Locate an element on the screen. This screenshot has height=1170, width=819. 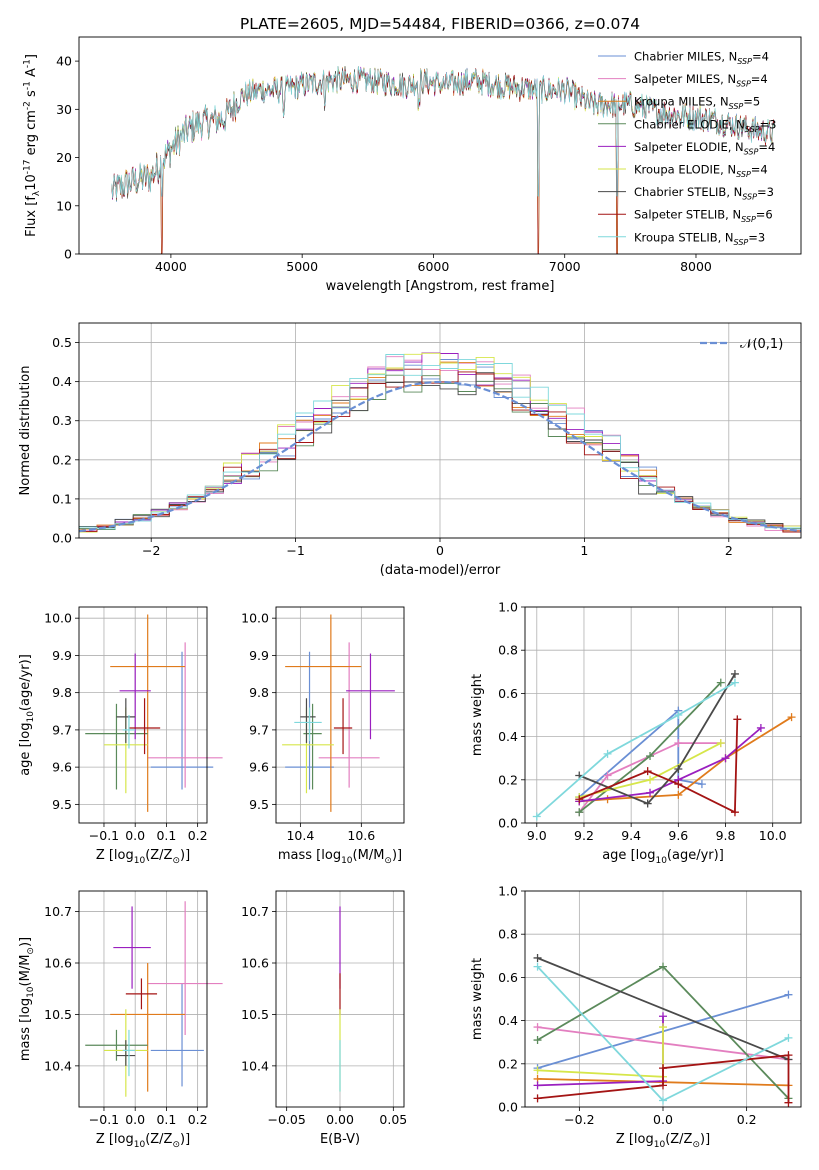
x-tick-label: 9.6 is located at coordinates (678, 835).